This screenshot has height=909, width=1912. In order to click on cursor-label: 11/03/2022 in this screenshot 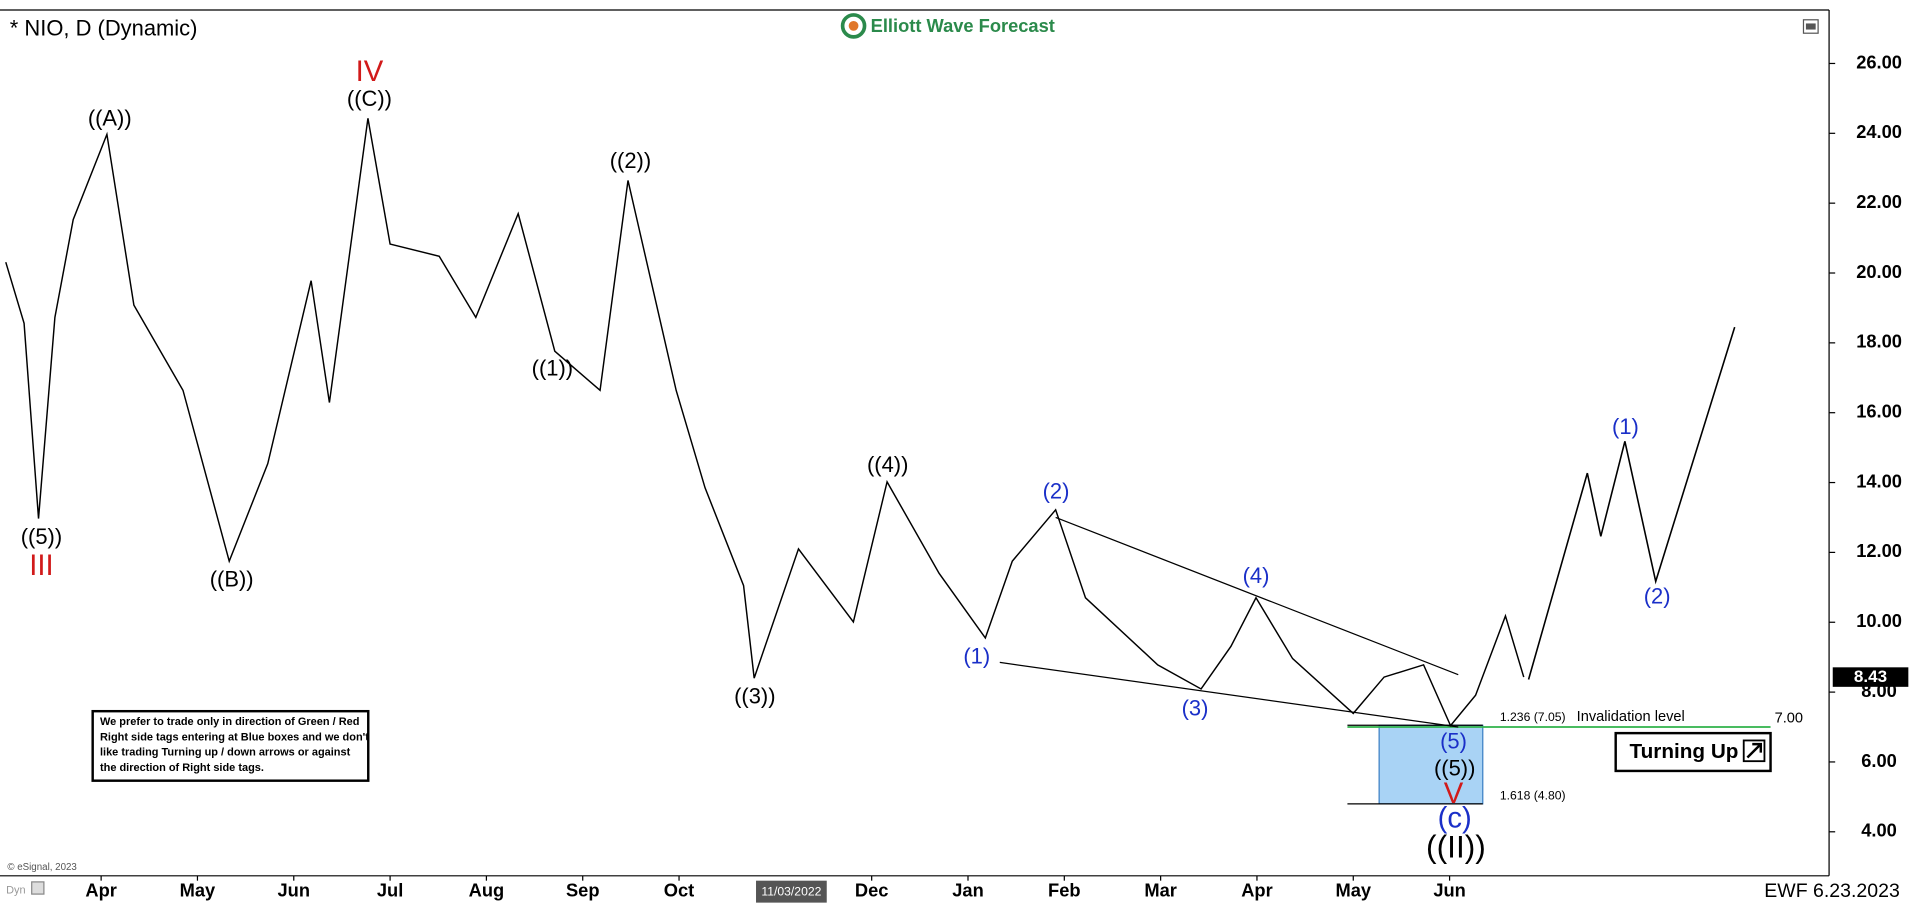, I will do `click(791, 891)`.